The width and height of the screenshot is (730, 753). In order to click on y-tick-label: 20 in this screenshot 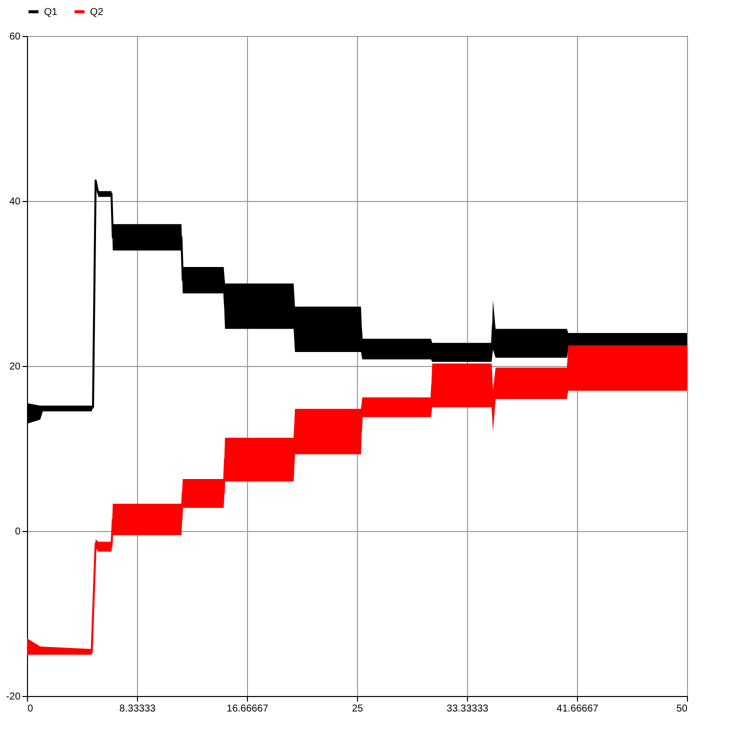, I will do `click(15, 367)`.